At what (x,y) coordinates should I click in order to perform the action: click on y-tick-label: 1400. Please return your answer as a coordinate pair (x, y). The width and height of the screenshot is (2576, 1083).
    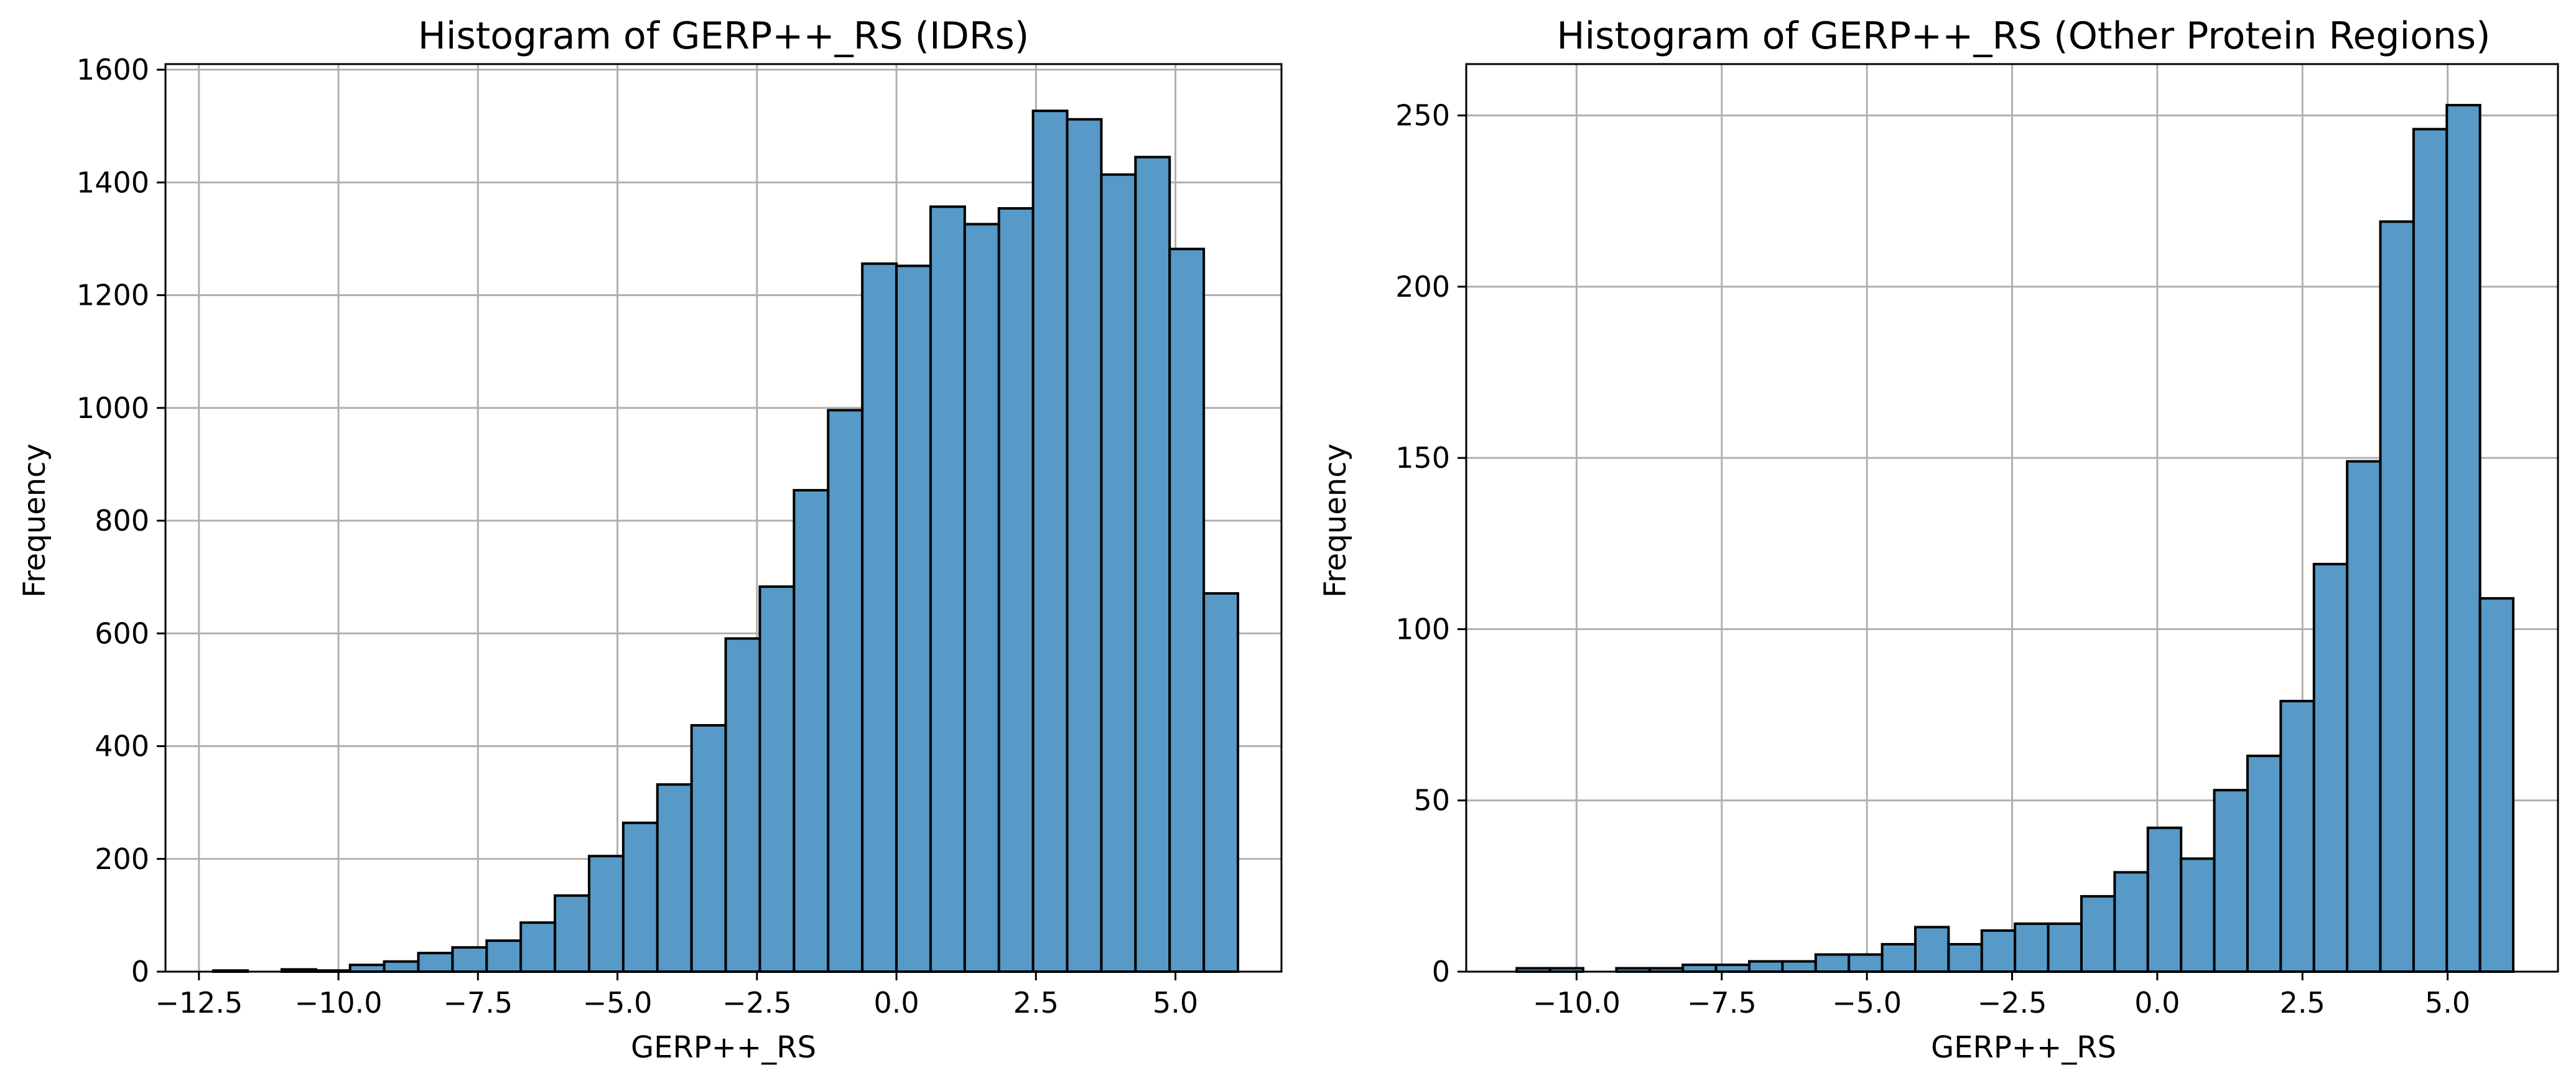
    Looking at the image, I should click on (113, 182).